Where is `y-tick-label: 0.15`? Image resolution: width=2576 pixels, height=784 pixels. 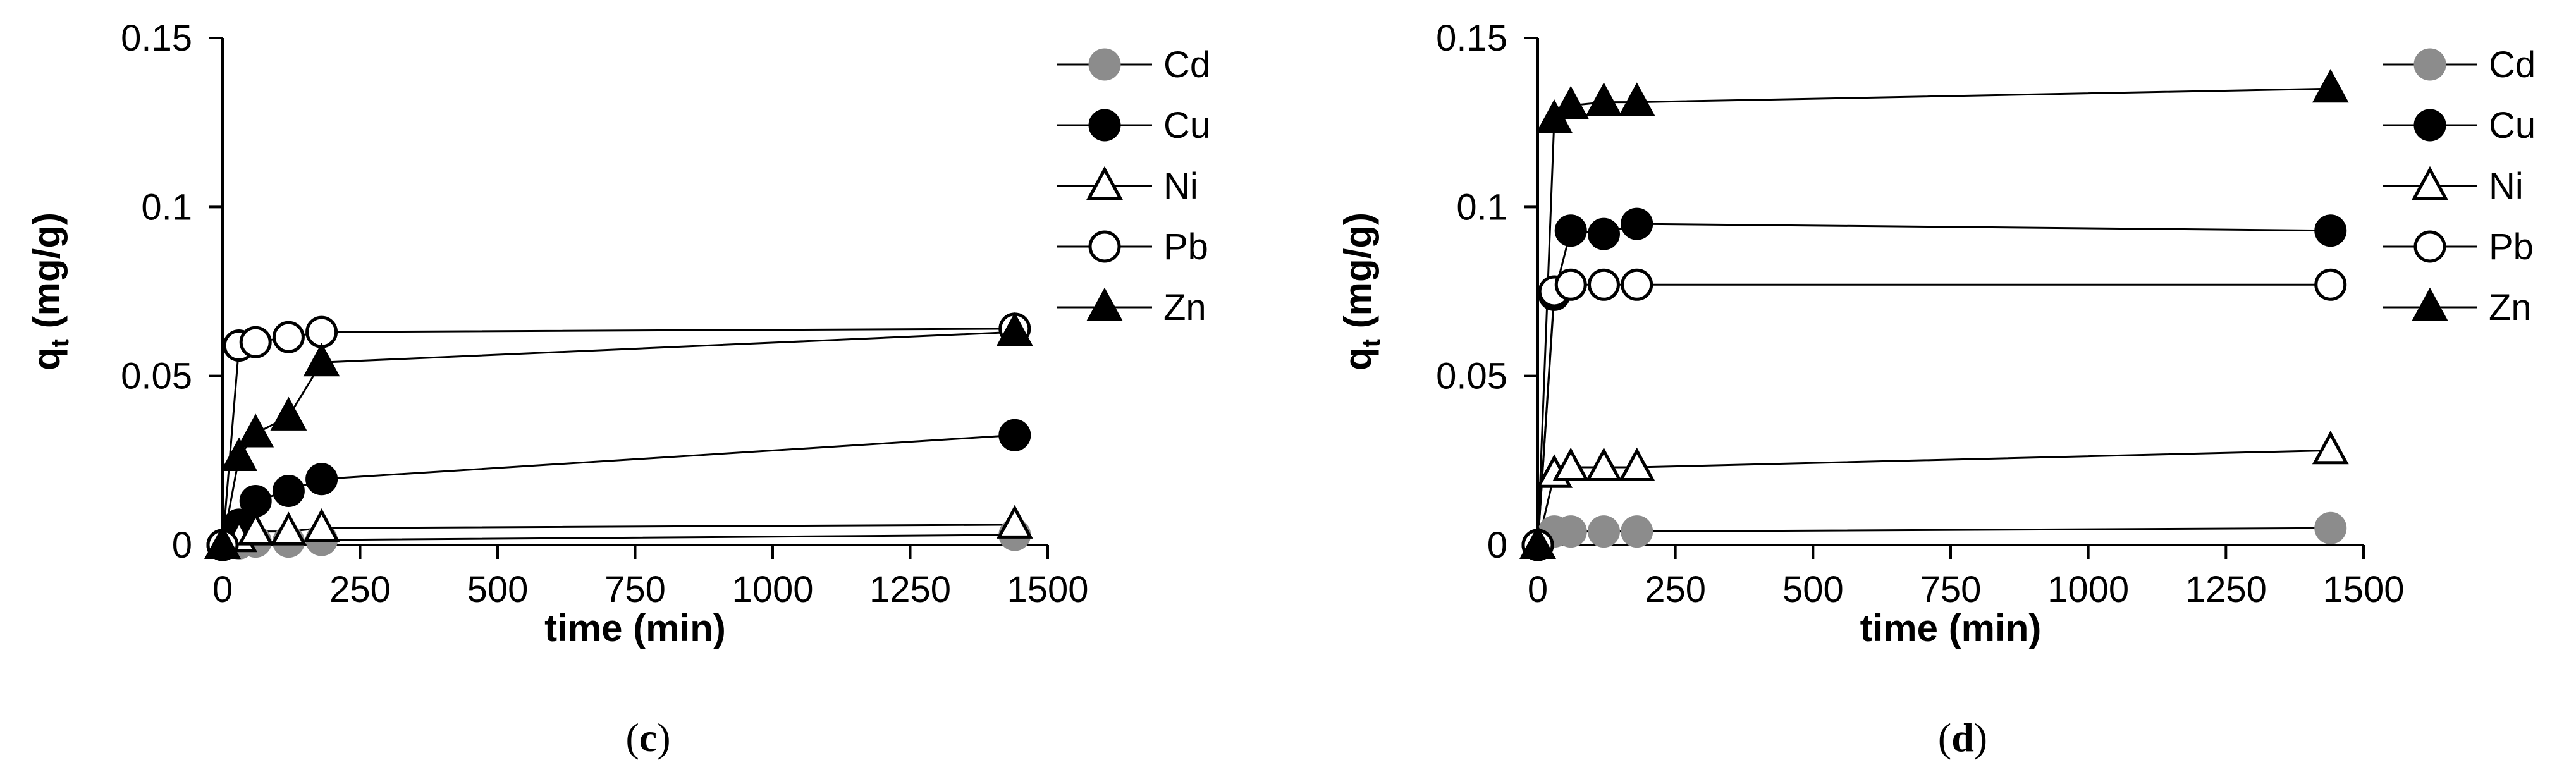 y-tick-label: 0.15 is located at coordinates (156, 38).